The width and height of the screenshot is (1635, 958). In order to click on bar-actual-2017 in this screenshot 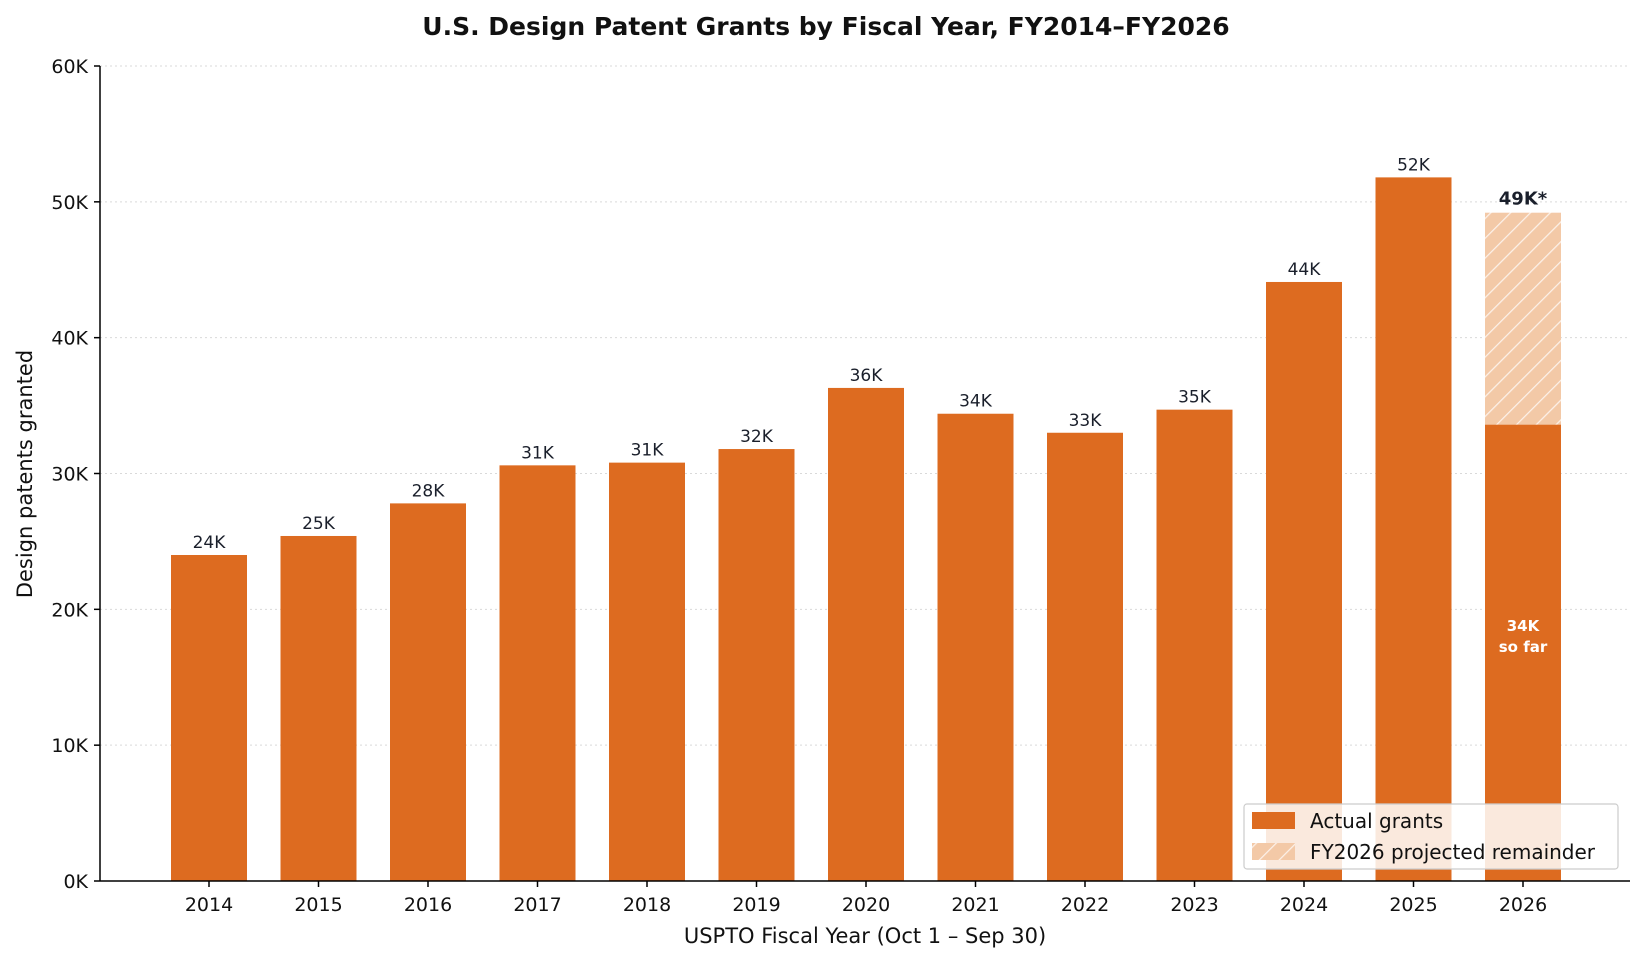, I will do `click(537, 673)`.